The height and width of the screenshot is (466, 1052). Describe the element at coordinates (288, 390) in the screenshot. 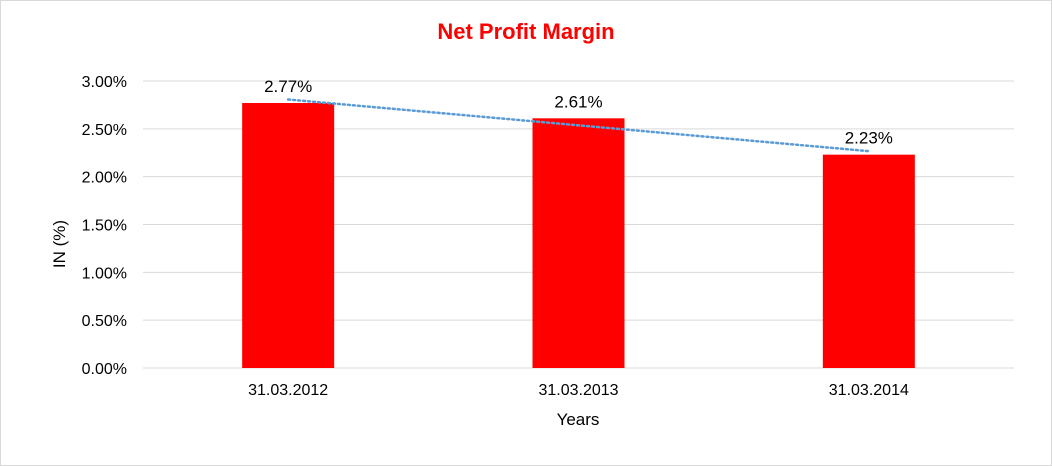

I see `x-tick-label: 31.03.2012` at that location.